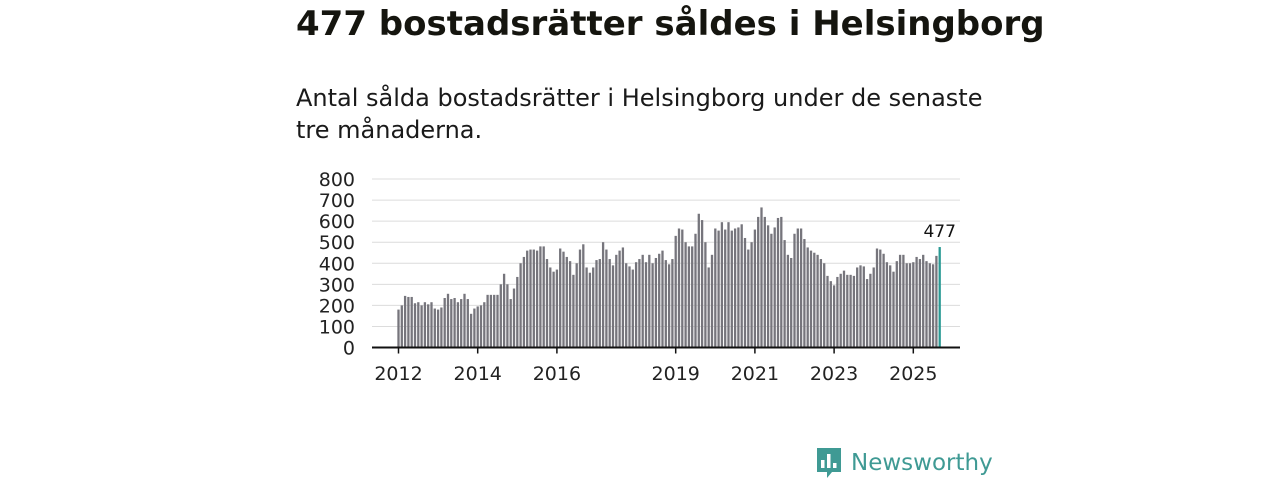  I want to click on last-value-label: 477, so click(939, 232).